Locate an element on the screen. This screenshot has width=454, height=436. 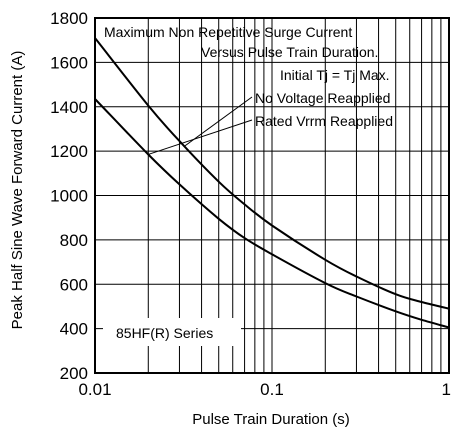
y-axis-title: Peak Half Sine Wave Forward Current (A) is located at coordinates (17, 190).